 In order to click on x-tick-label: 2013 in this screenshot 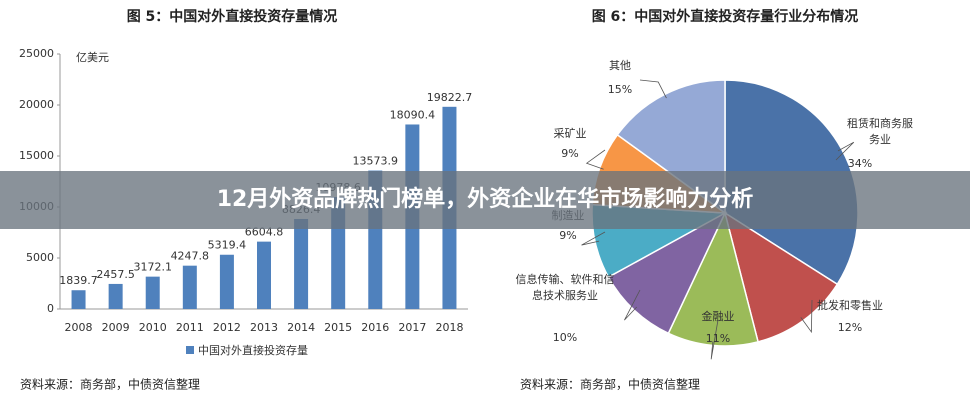, I will do `click(264, 327)`.